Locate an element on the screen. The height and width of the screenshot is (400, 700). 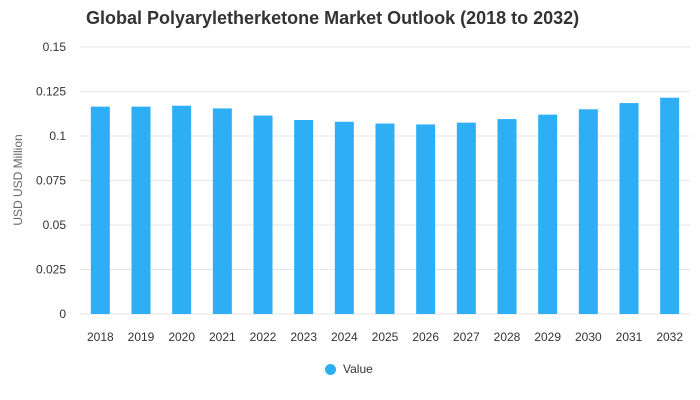
legend: Value is located at coordinates (349, 369).